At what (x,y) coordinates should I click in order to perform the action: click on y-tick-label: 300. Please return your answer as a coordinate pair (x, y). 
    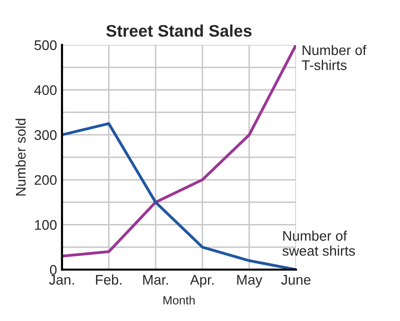
    Looking at the image, I should click on (45, 135).